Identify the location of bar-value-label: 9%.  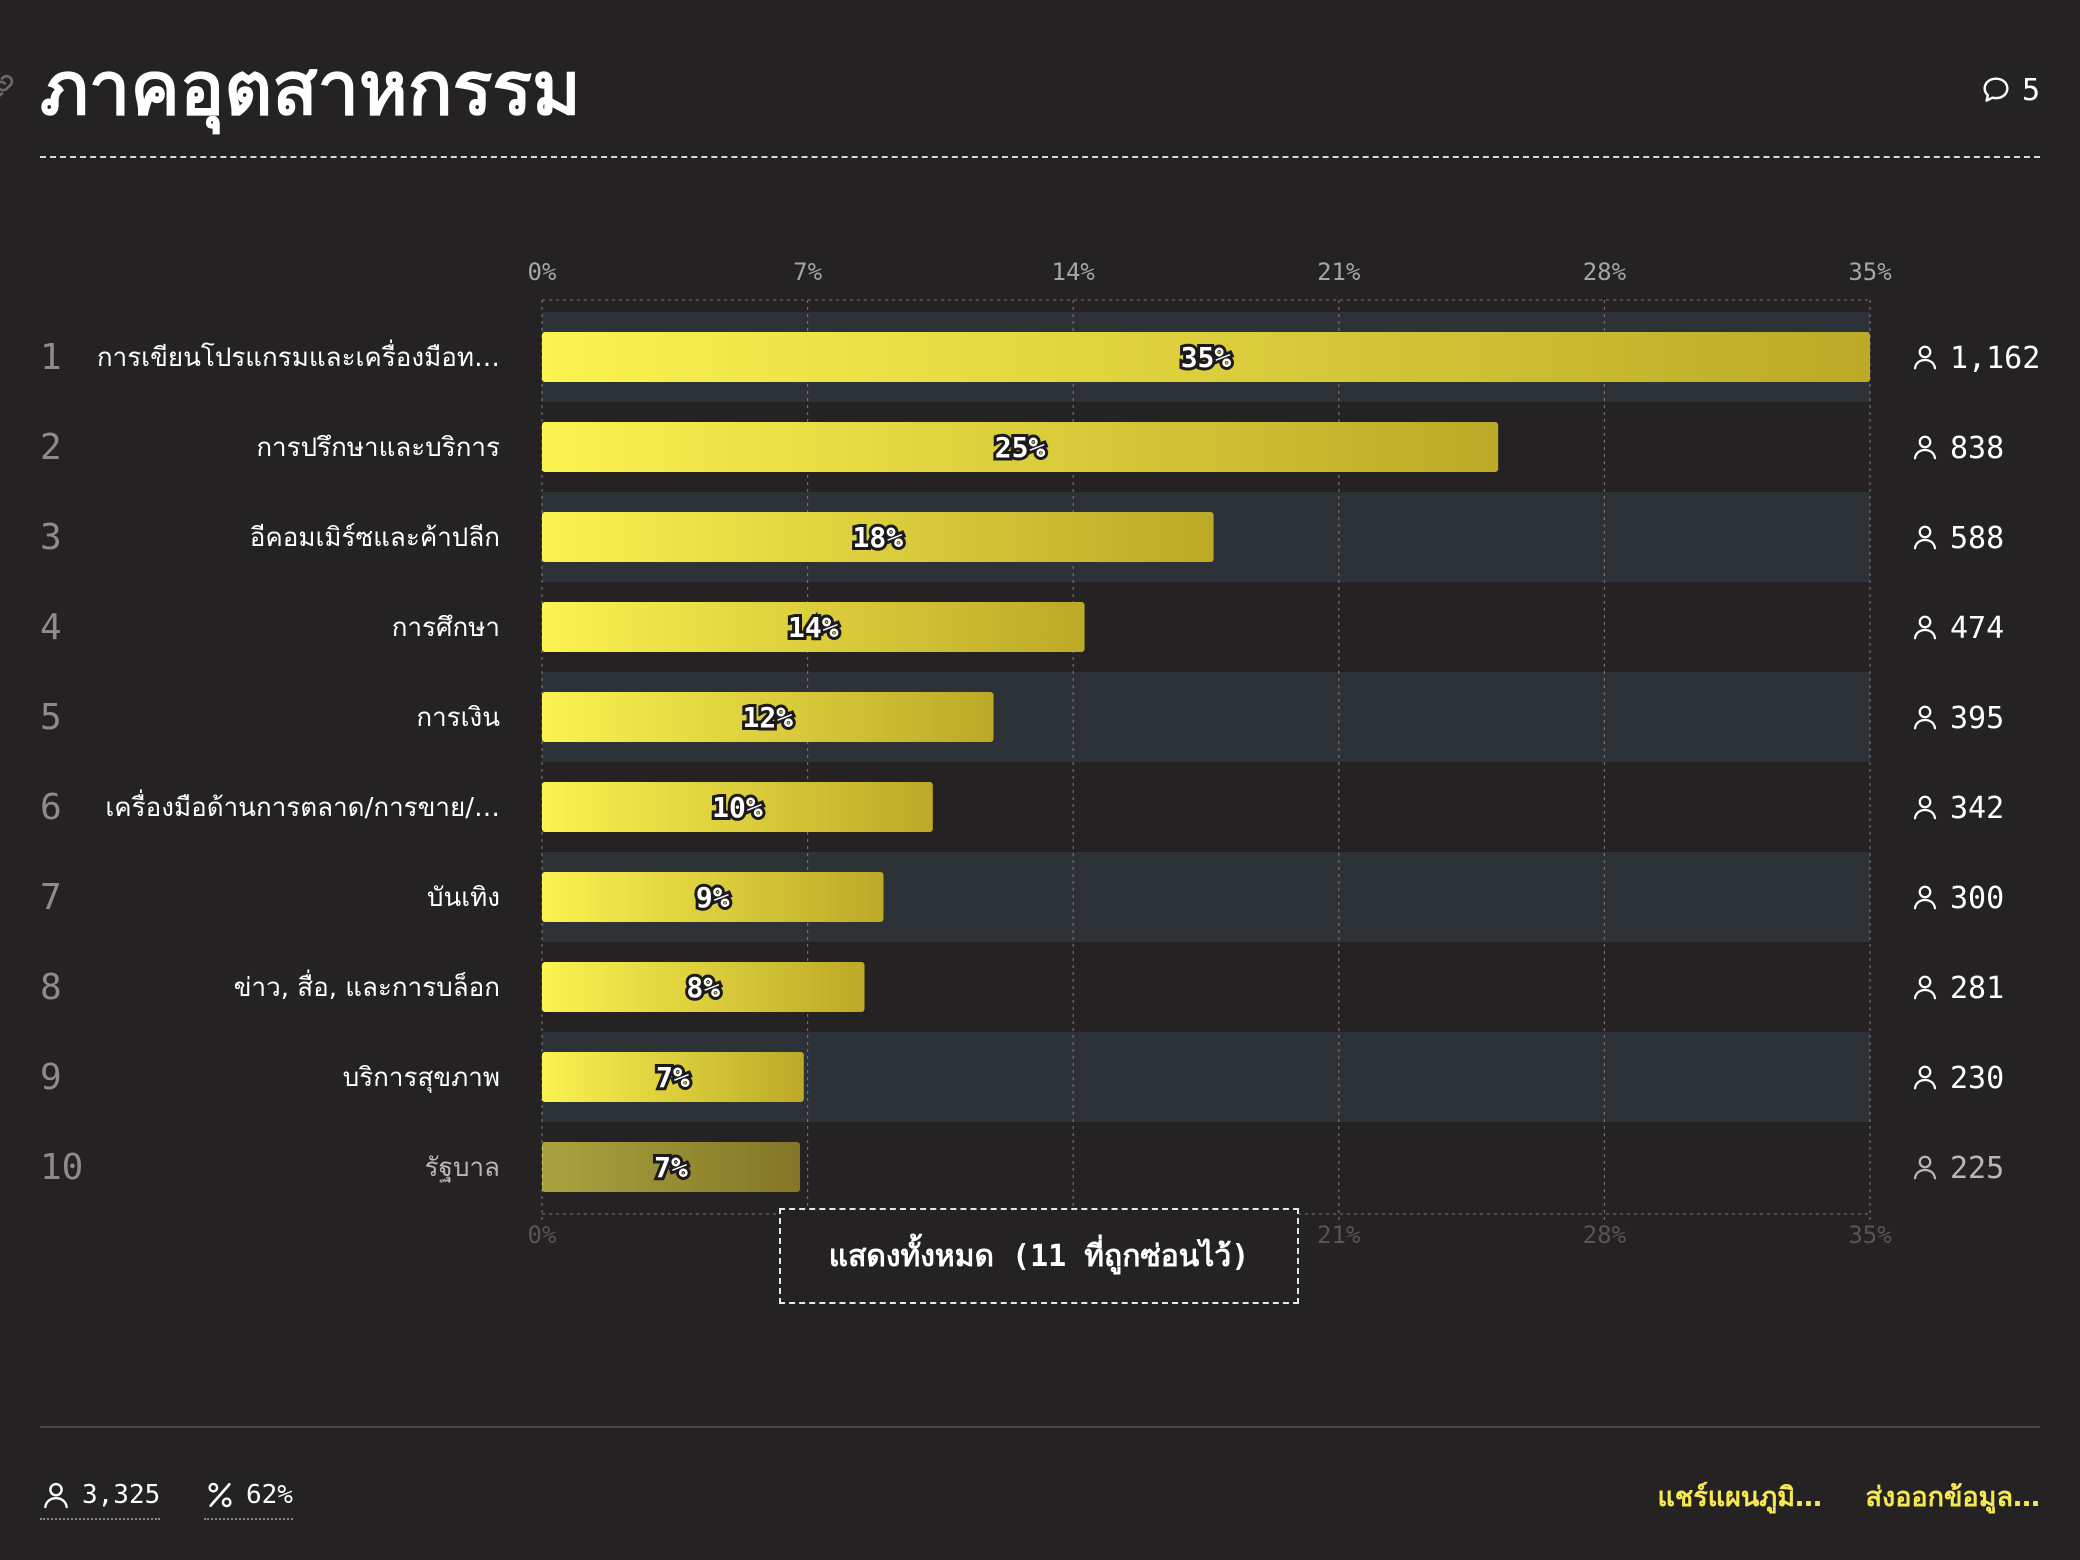
(713, 897).